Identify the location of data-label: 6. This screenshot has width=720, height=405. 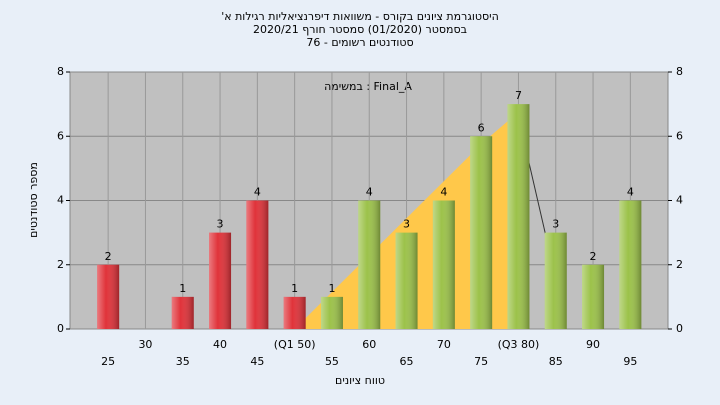
(481, 127).